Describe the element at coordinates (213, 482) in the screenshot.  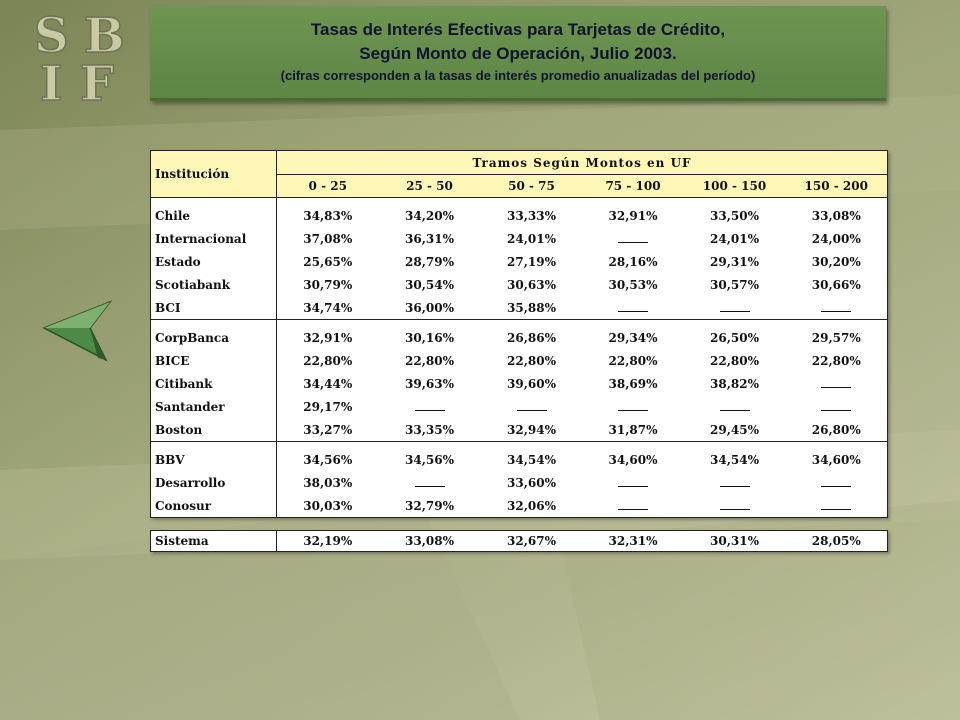
I see `institution-name: Desarrollo` at that location.